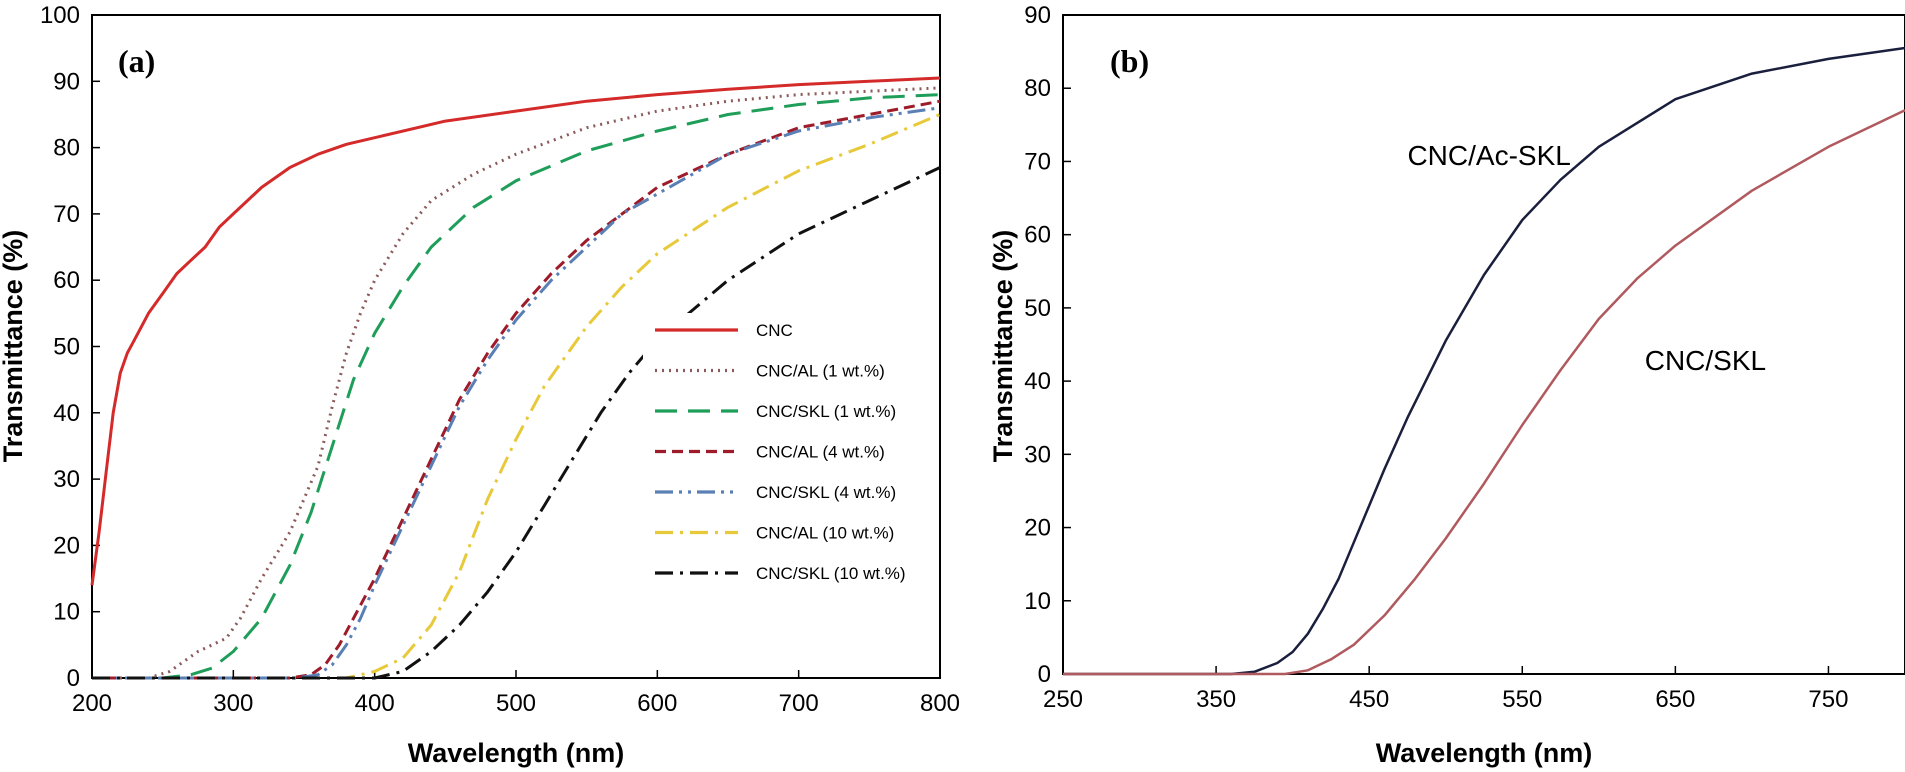  What do you see at coordinates (1216, 699) in the screenshot?
I see `panel-b-x-tick-label: 350` at bounding box center [1216, 699].